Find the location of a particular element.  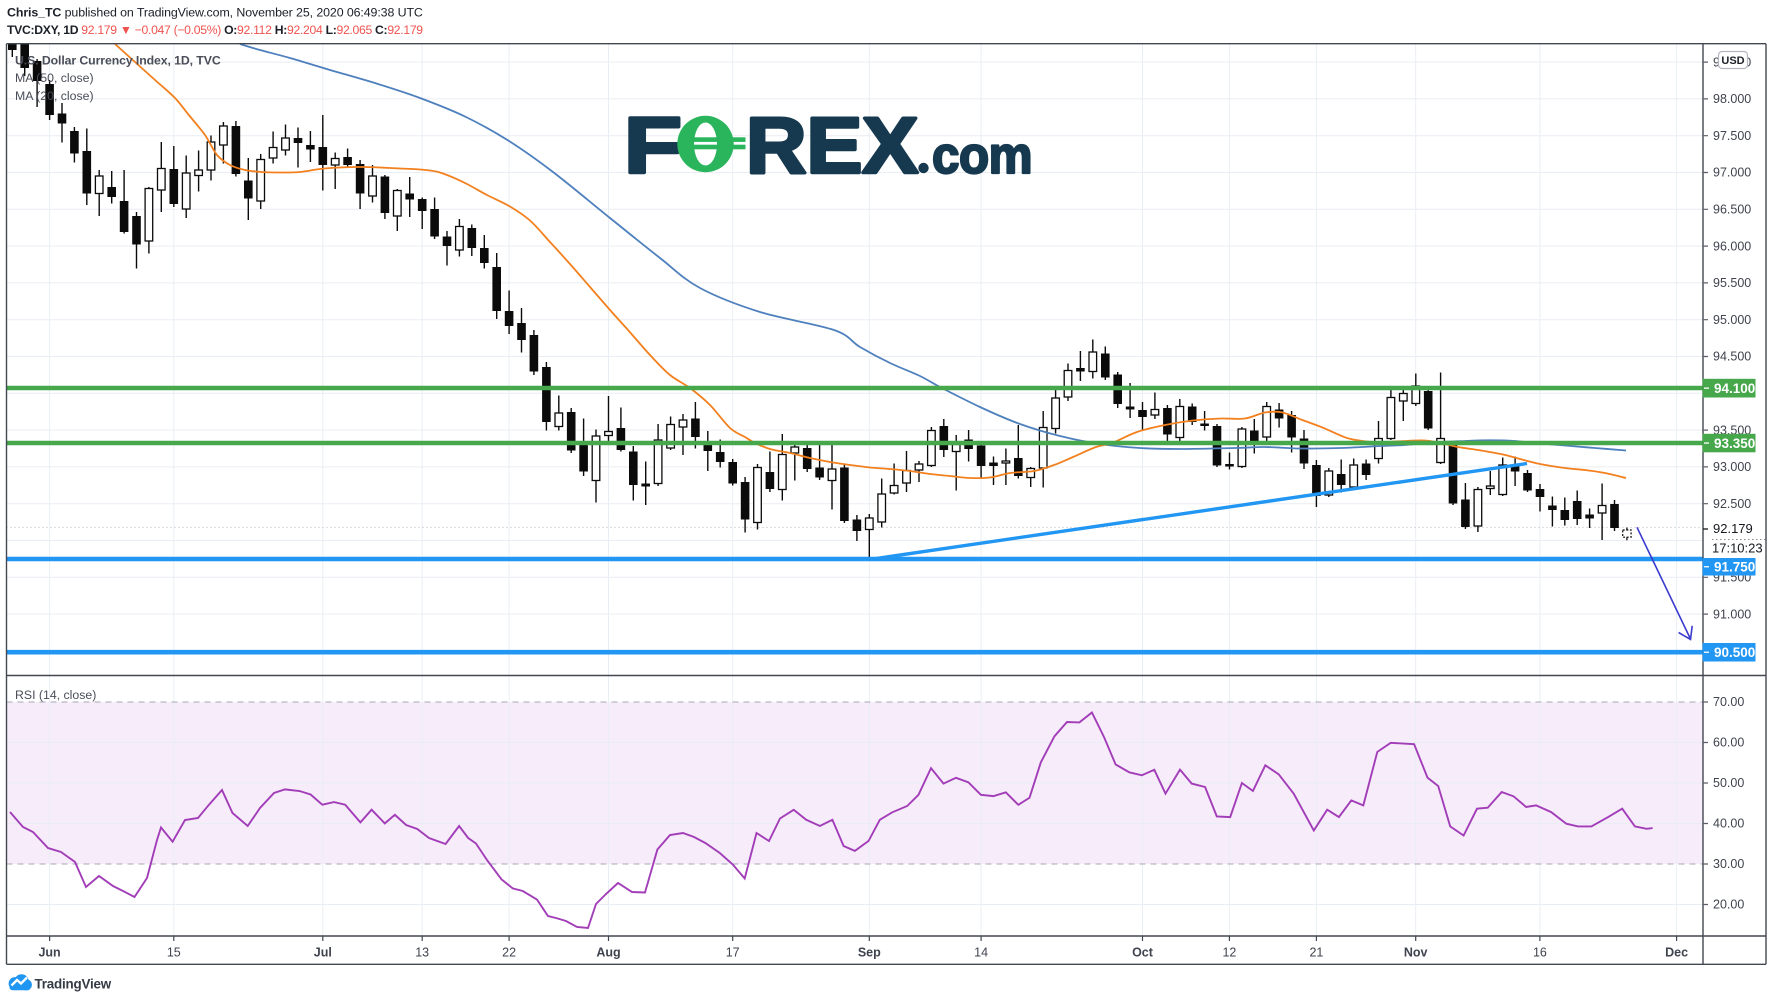

svg-text: 20.00 is located at coordinates (1728, 905).